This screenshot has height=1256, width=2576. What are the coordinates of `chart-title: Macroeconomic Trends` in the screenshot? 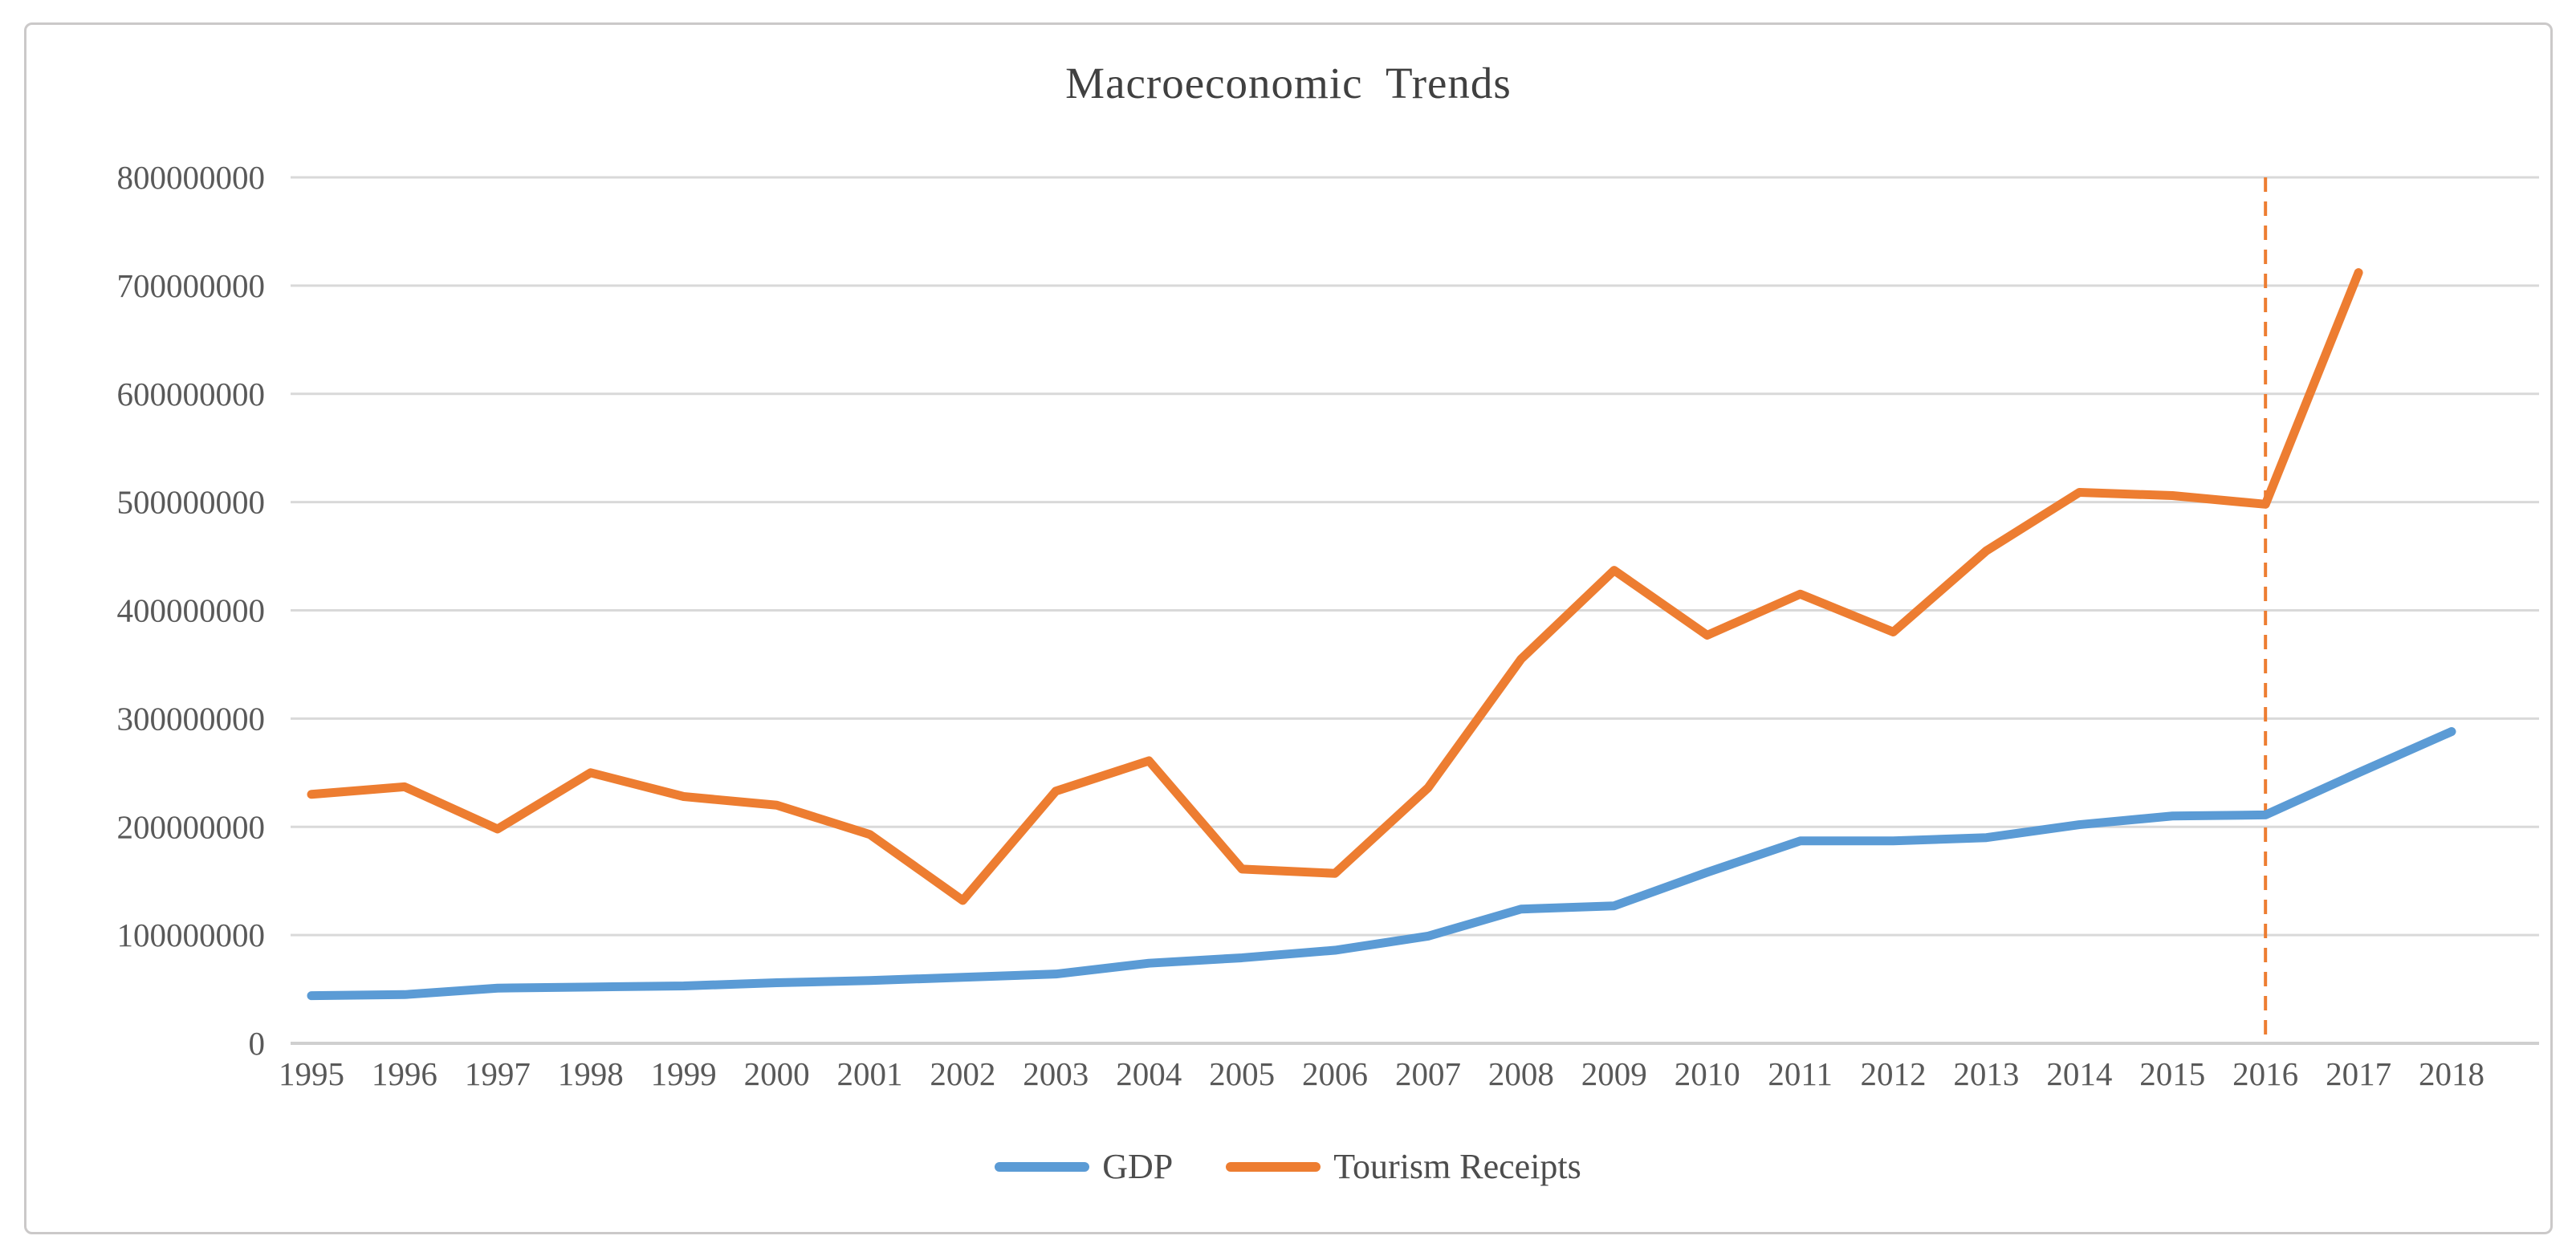 It's located at (1288, 83).